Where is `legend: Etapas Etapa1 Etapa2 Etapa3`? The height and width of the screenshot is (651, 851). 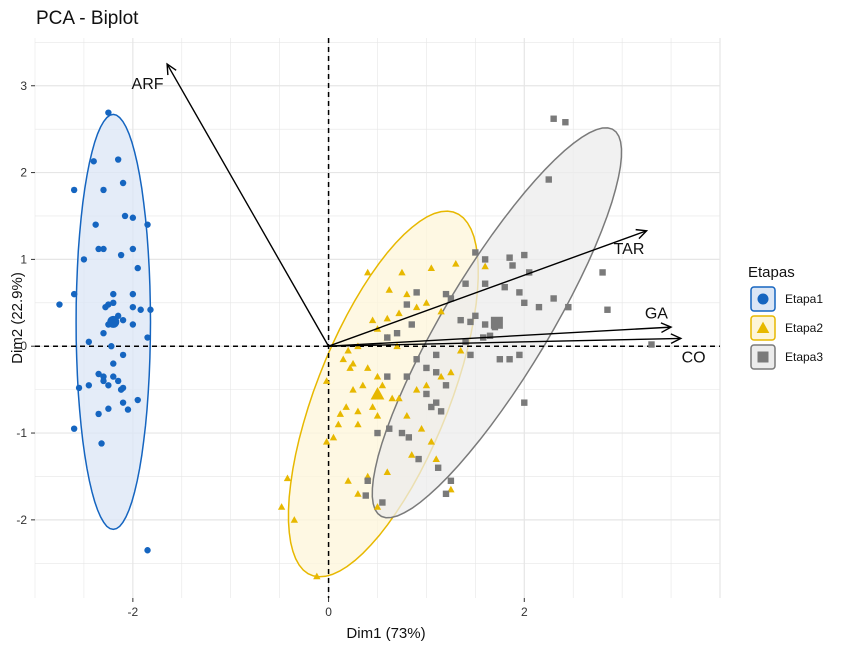
legend: Etapas Etapa1 Etapa2 Etapa3 is located at coordinates (785, 317).